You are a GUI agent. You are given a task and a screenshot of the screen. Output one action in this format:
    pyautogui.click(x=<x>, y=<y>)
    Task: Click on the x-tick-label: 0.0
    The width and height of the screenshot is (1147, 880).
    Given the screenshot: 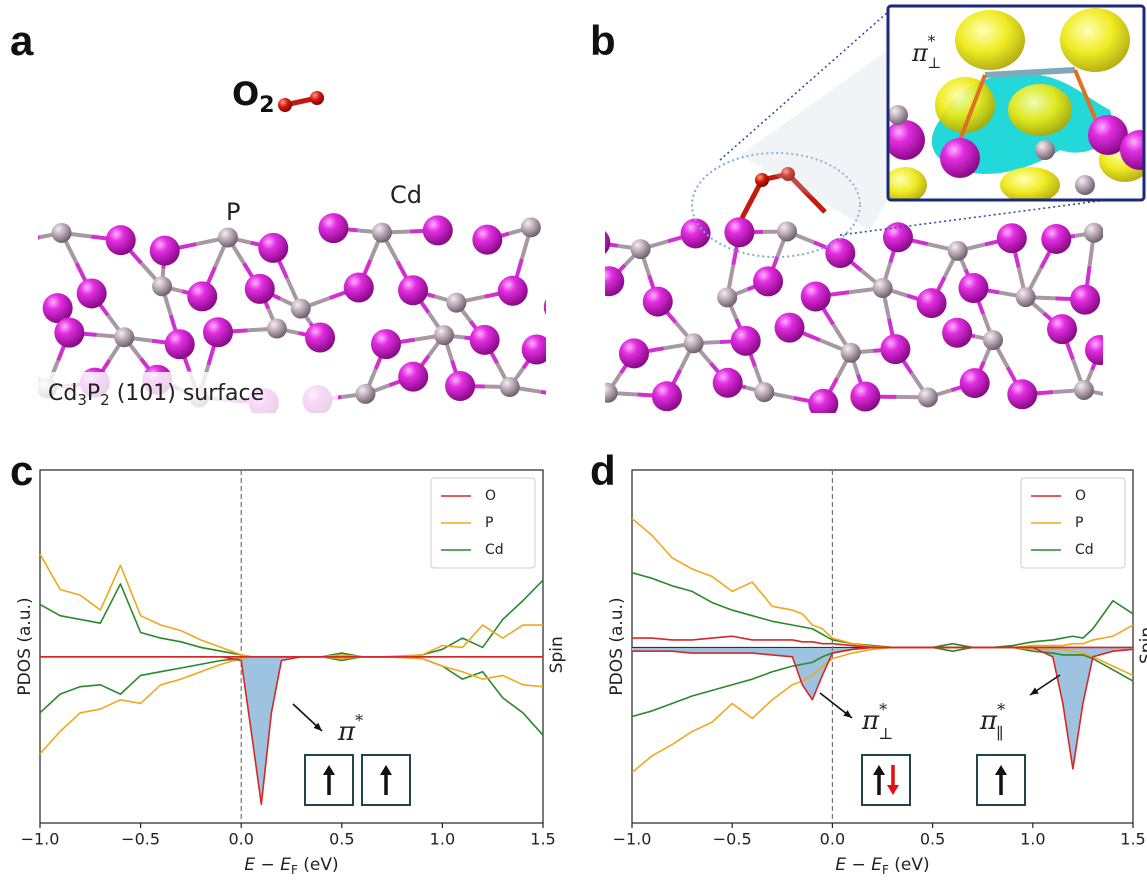 What is the action you would take?
    pyautogui.click(x=240, y=839)
    